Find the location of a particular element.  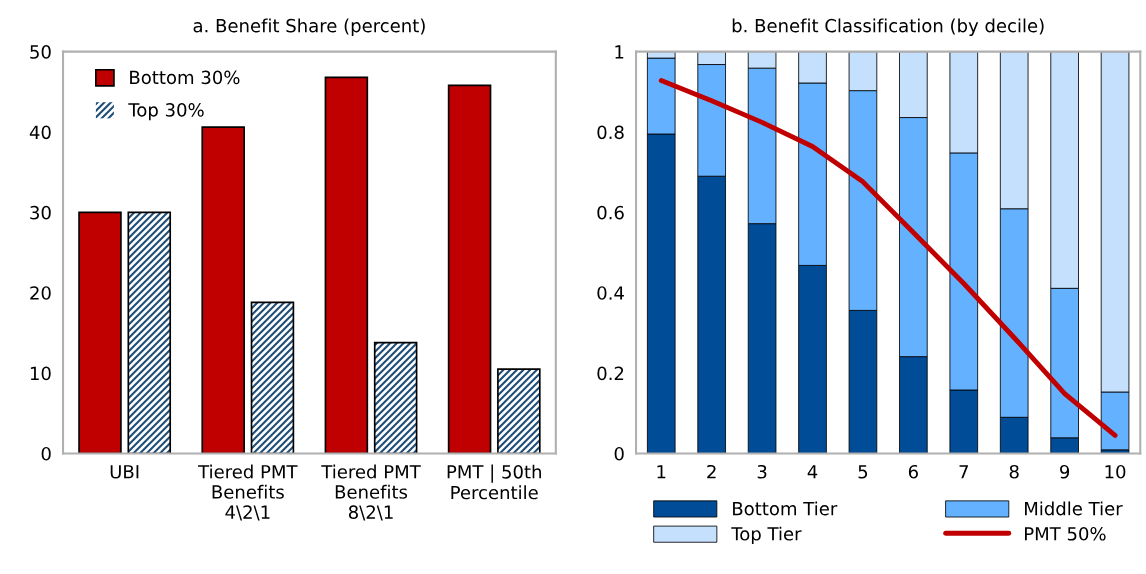

x-tick-label: 3 is located at coordinates (762, 471).